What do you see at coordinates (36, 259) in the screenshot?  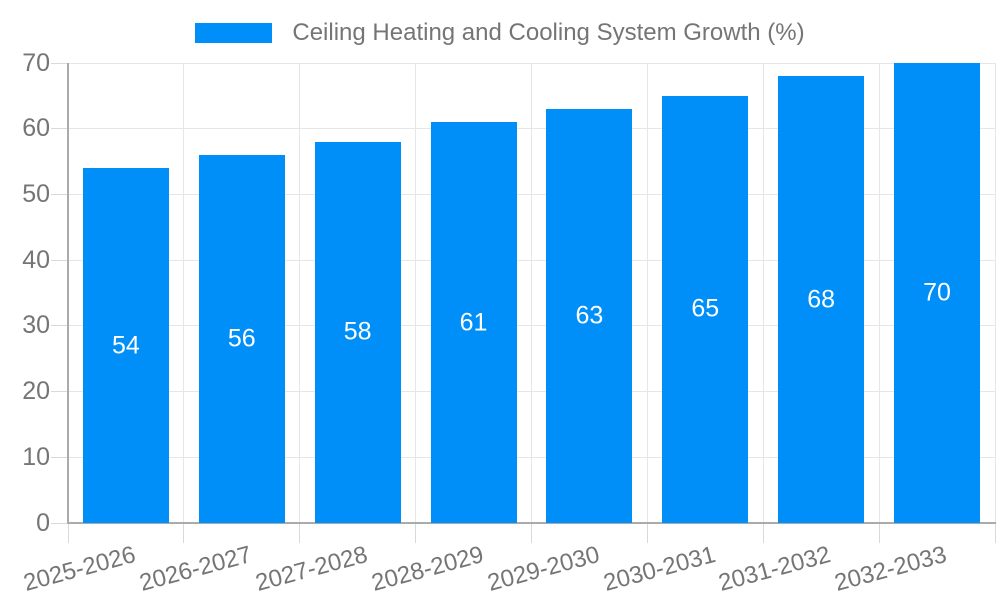 I see `y-axis-label: 40` at bounding box center [36, 259].